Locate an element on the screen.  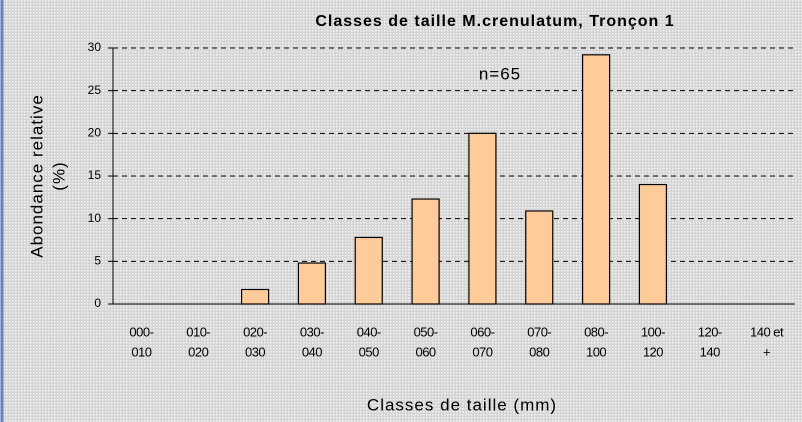
y-tick-label: 25 is located at coordinates (95, 90).